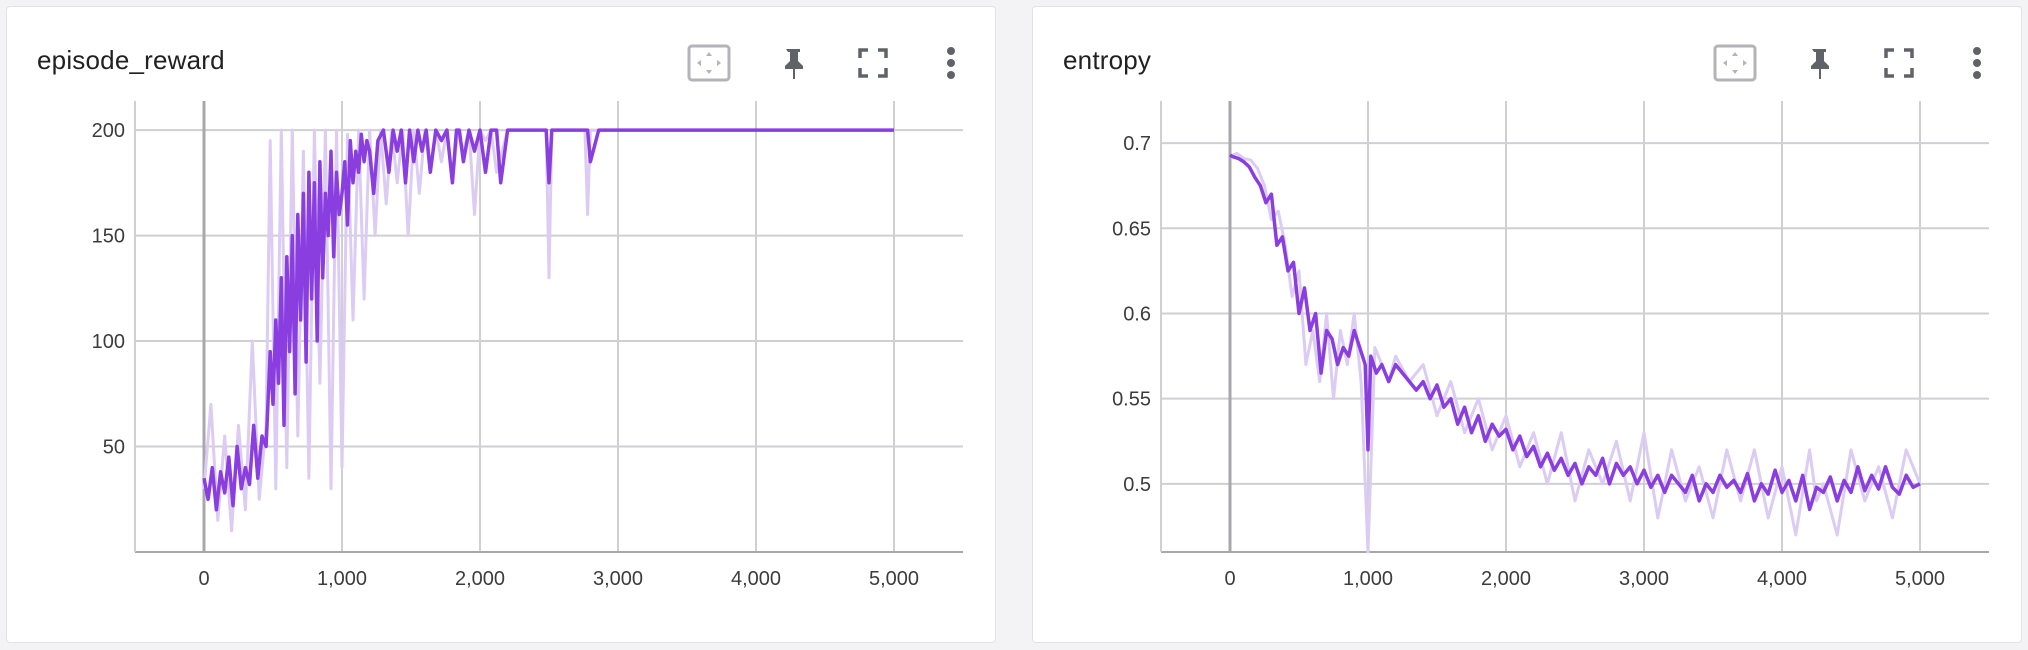 The height and width of the screenshot is (650, 2028). What do you see at coordinates (108, 131) in the screenshot?
I see `y-tick-label: 200` at bounding box center [108, 131].